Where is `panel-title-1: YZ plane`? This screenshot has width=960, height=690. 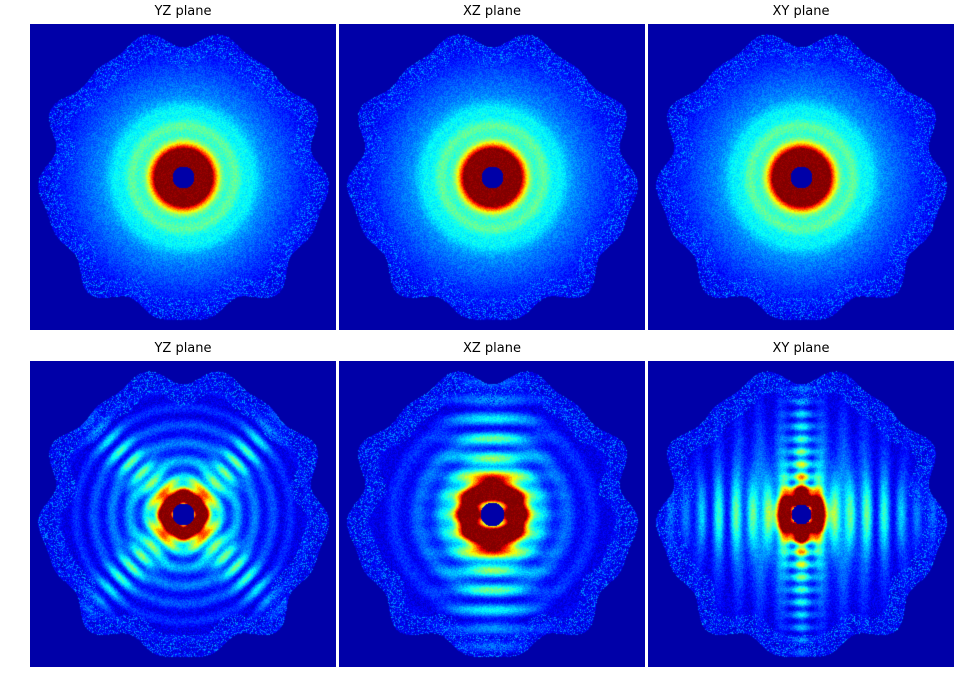
panel-title-1: YZ plane is located at coordinates (183, 11).